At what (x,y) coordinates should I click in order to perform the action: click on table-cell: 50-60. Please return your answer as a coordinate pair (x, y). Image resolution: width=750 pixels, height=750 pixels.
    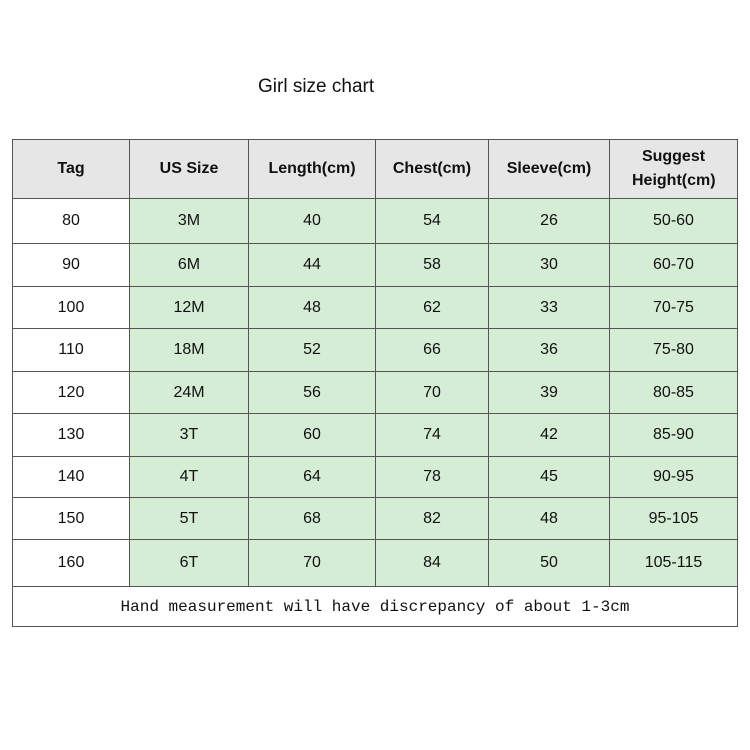
    Looking at the image, I should click on (673, 221).